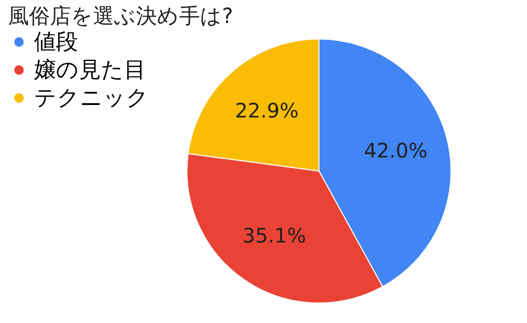 The image size is (527, 323). I want to click on chart-title: 風俗店を選ぶ決め手は?, so click(121, 16).